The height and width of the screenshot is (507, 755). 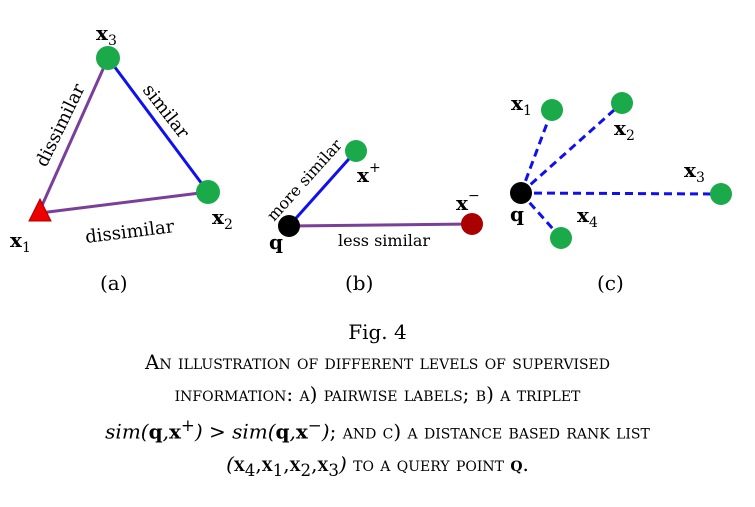 I want to click on caption-xplus-sup: +, so click(x=187, y=425).